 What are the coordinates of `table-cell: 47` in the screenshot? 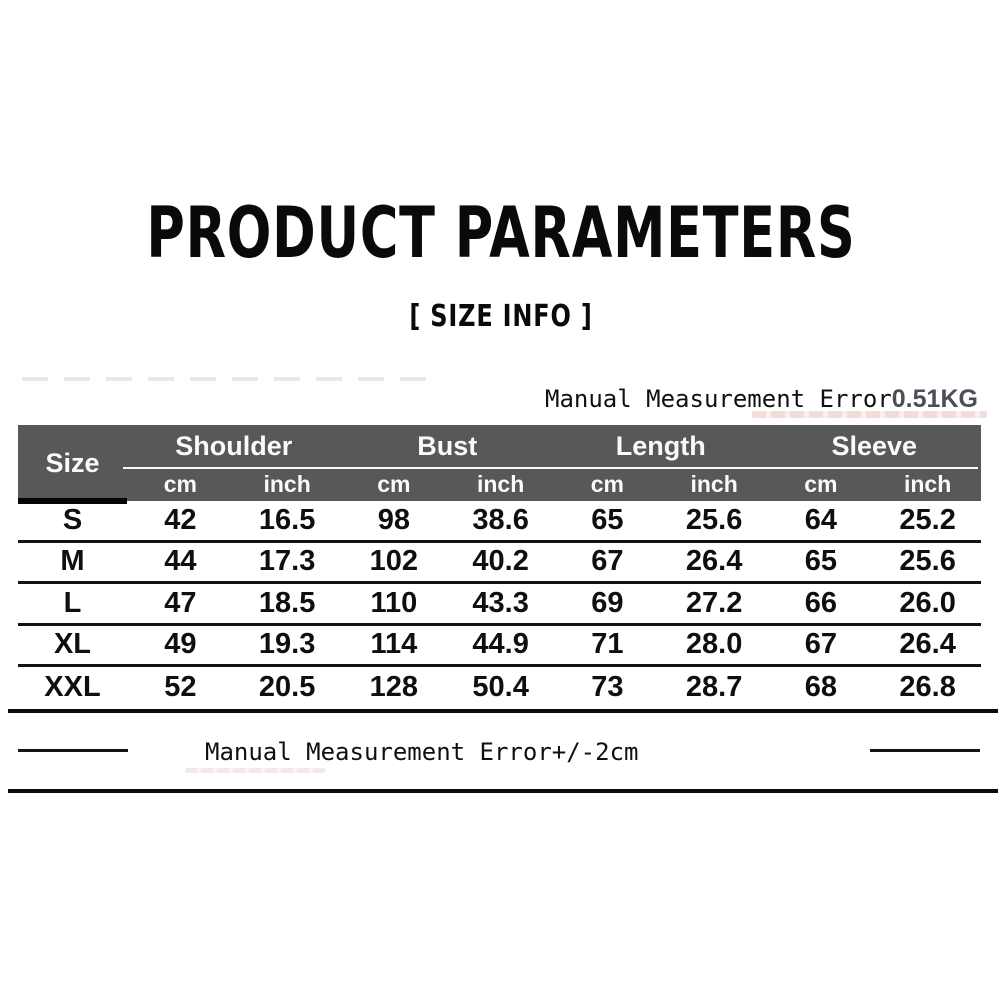 It's located at (180, 602).